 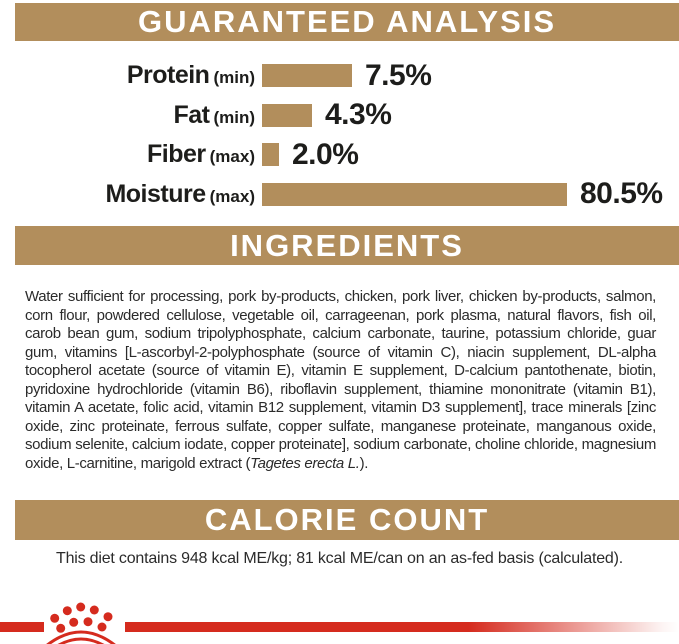 I want to click on analysis-row-fat: Fat (min) 4.3%, so click(x=339, y=116).